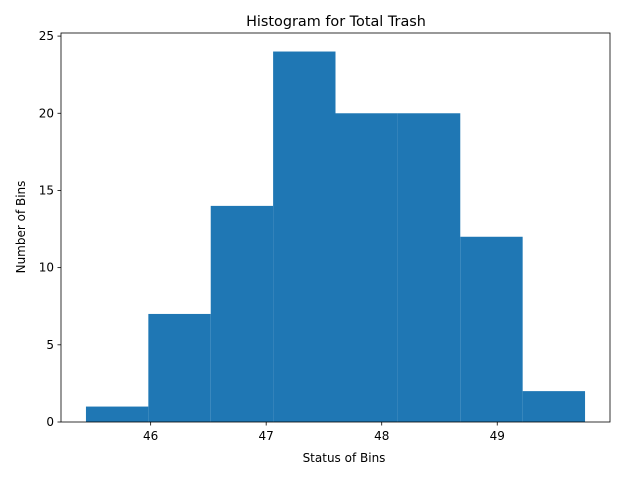  What do you see at coordinates (46, 190) in the screenshot?
I see `y-tick-label-4: 15` at bounding box center [46, 190].